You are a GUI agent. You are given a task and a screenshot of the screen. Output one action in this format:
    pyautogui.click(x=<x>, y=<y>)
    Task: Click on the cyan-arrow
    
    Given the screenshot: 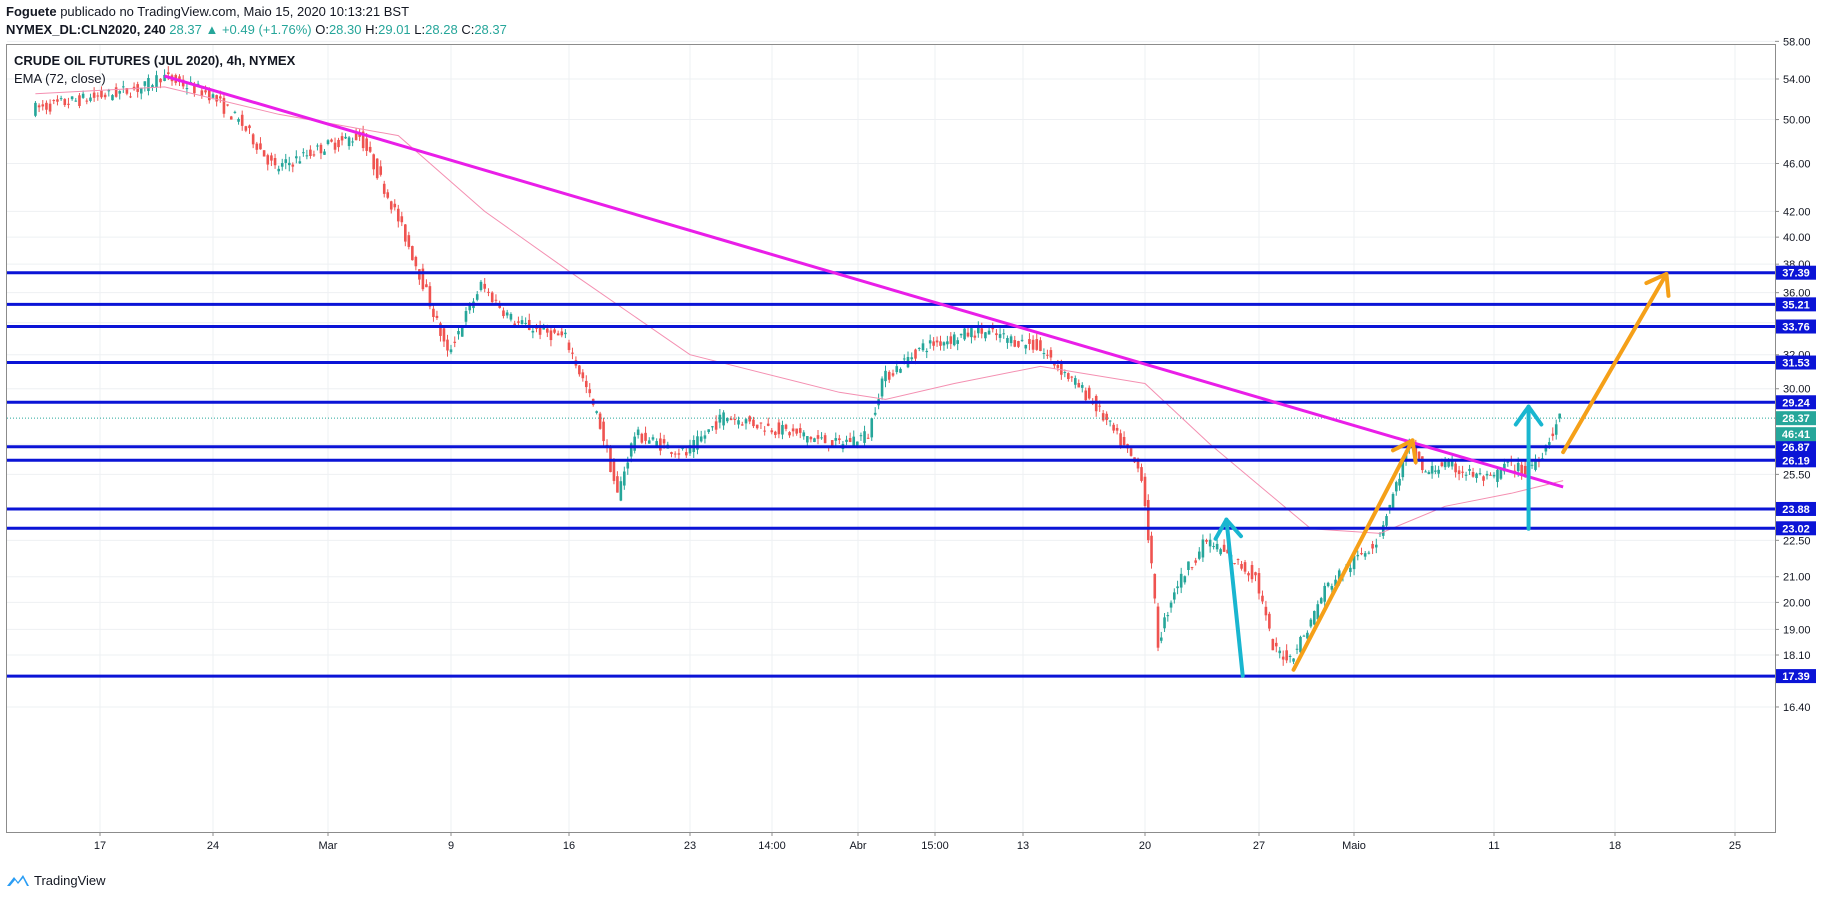 What is the action you would take?
    pyautogui.click(x=1229, y=597)
    